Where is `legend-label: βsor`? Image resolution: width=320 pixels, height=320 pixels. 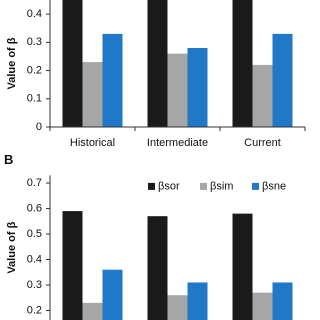
legend-label: βsor is located at coordinates (169, 186).